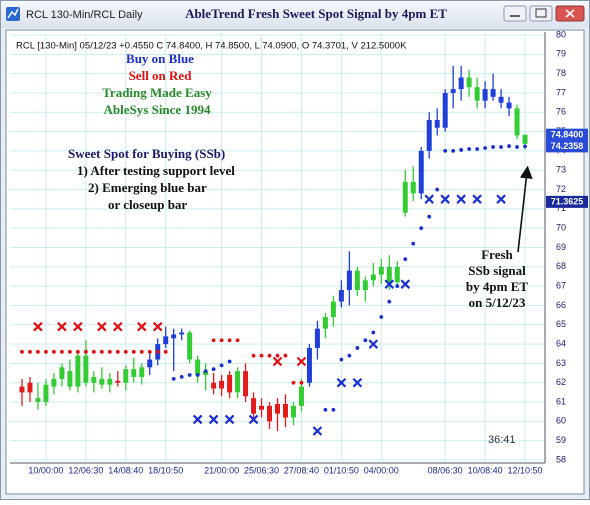  What do you see at coordinates (561, 459) in the screenshot?
I see `y-tick-label: 58` at bounding box center [561, 459].